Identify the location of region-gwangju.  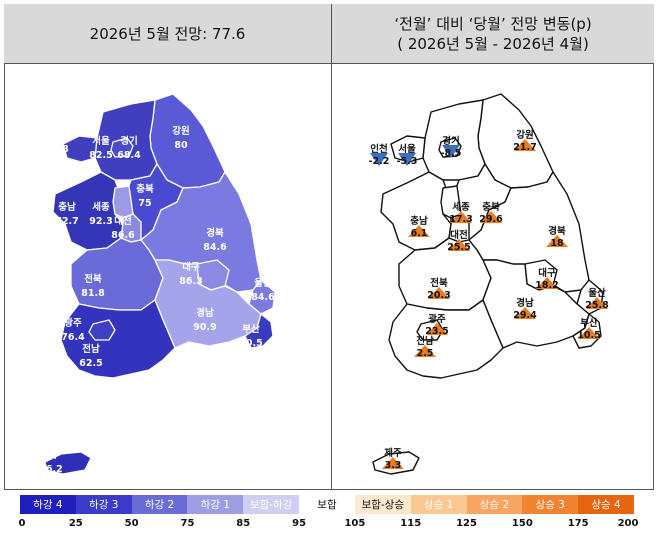
(102, 330).